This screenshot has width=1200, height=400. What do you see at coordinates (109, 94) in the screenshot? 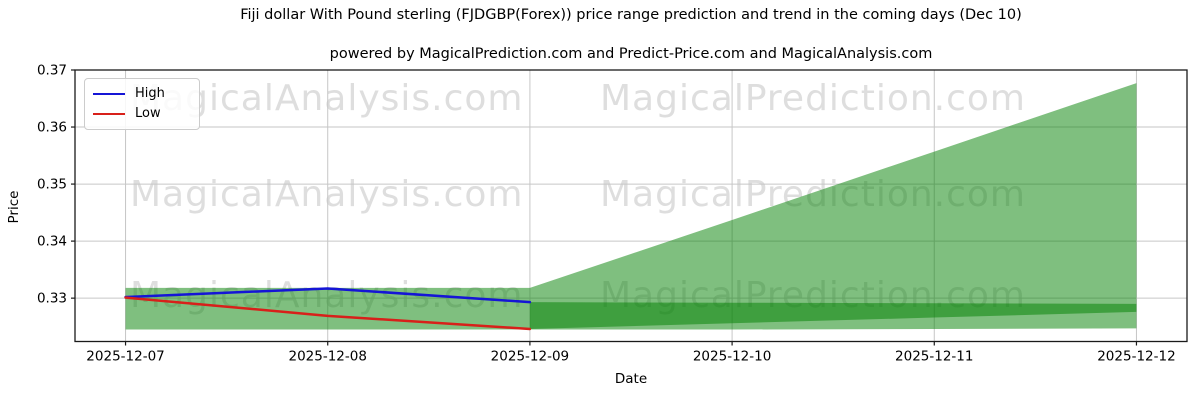
I see `legend-high-line-swatch` at bounding box center [109, 94].